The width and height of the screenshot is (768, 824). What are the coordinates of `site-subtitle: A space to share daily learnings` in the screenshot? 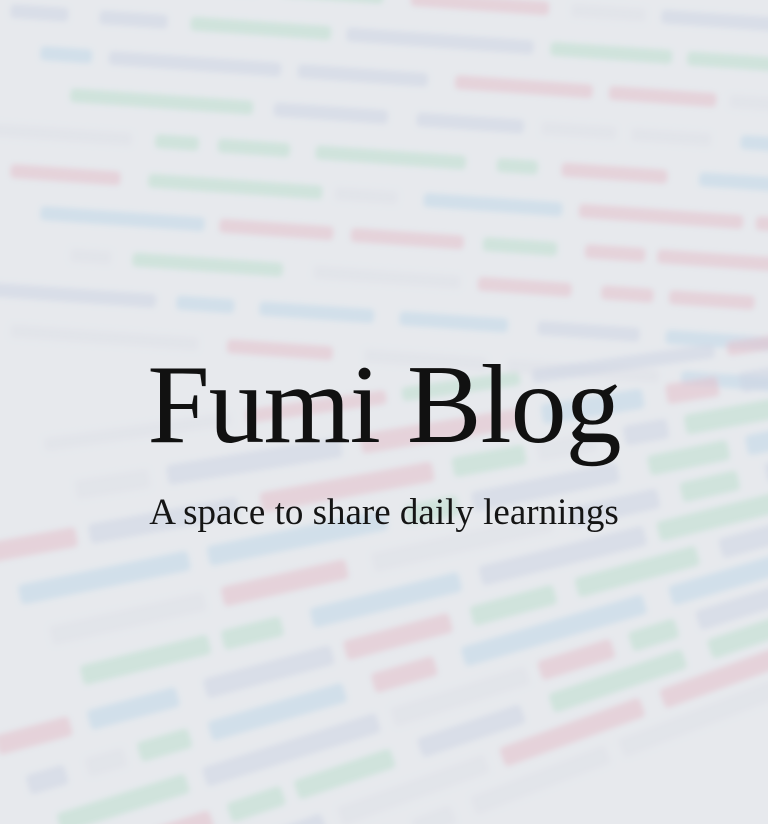 It's located at (384, 512).